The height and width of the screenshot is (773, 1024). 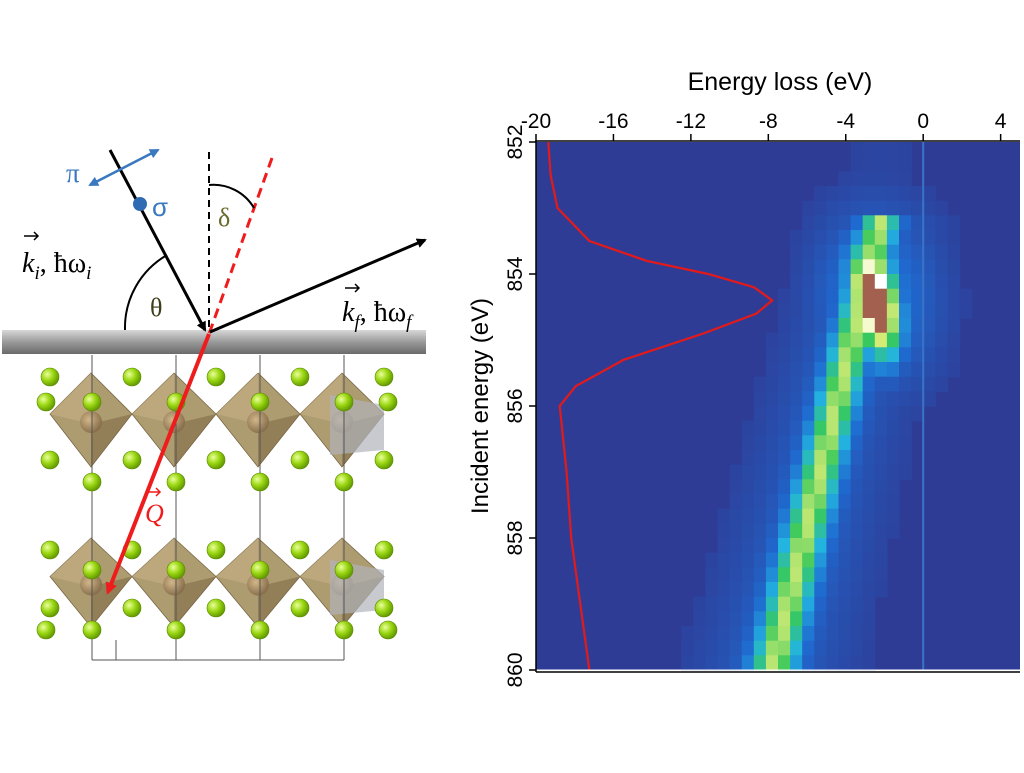 I want to click on outgoing-w-sub: f, so click(x=410, y=322).